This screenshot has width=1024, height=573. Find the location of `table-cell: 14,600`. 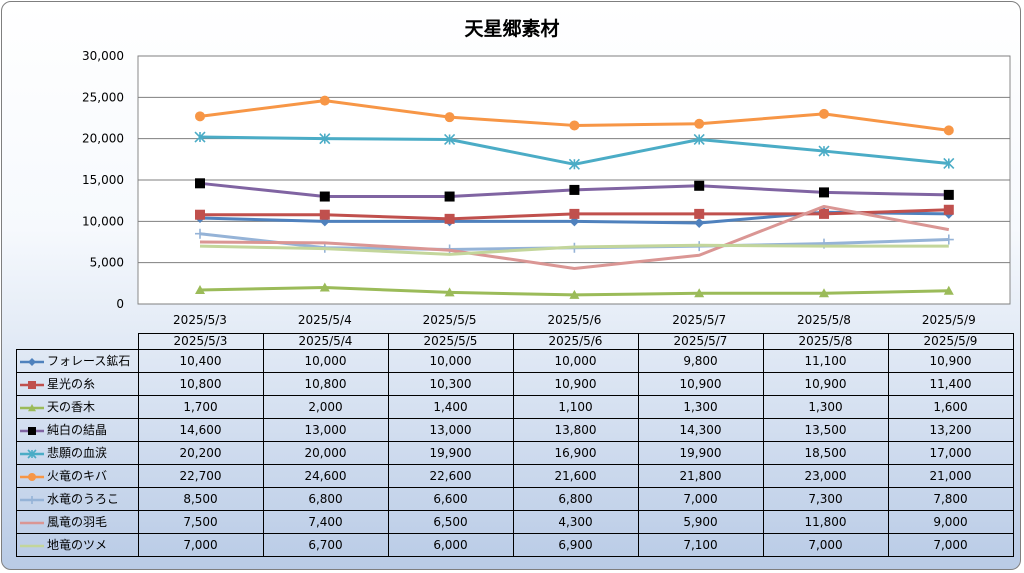

table-cell: 14,600 is located at coordinates (200, 430).